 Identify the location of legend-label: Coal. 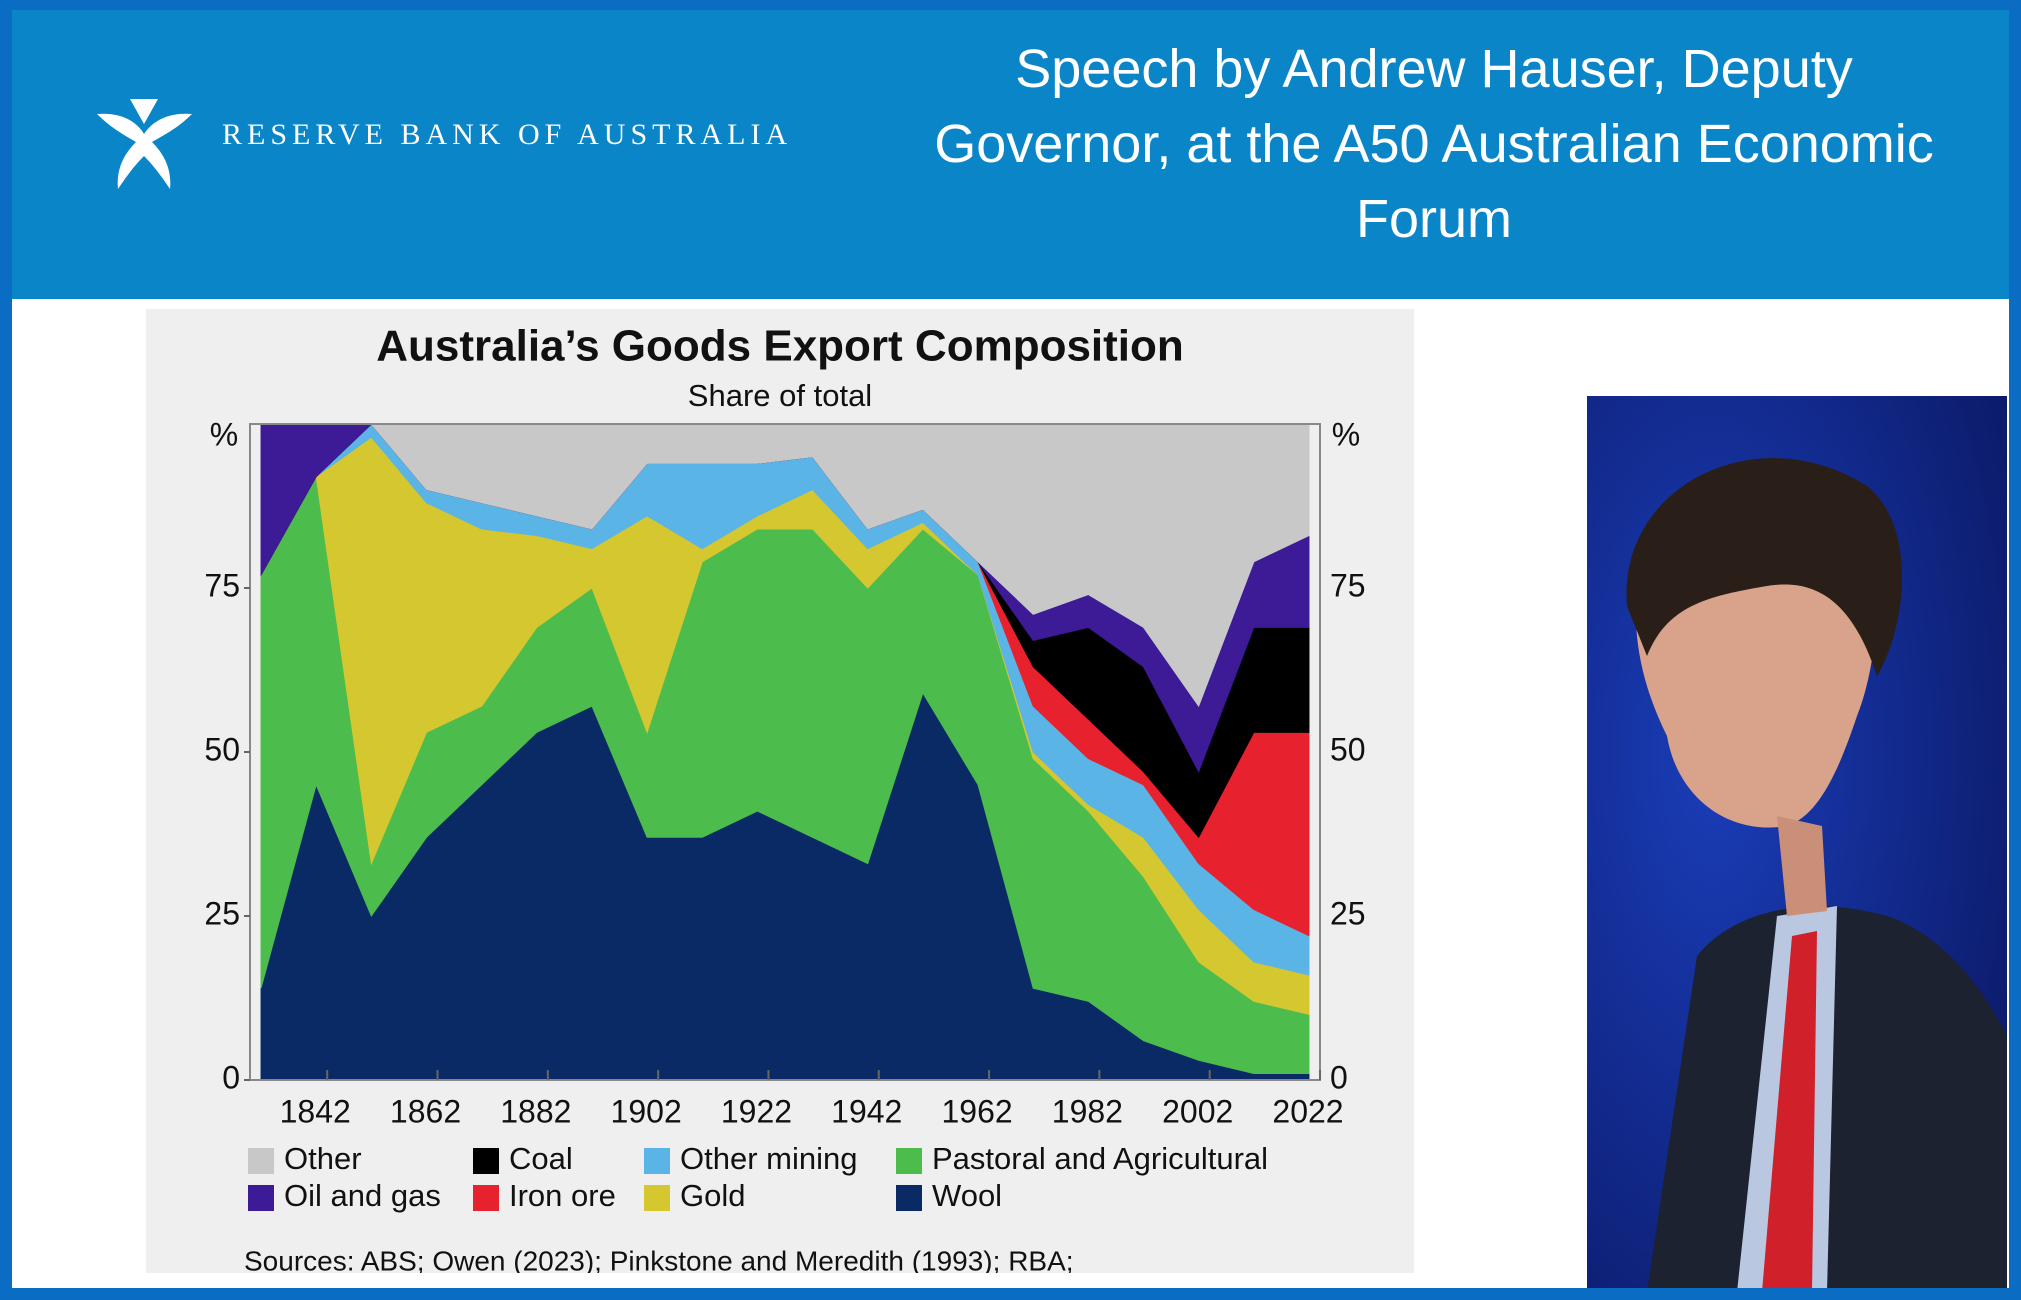
(541, 1158).